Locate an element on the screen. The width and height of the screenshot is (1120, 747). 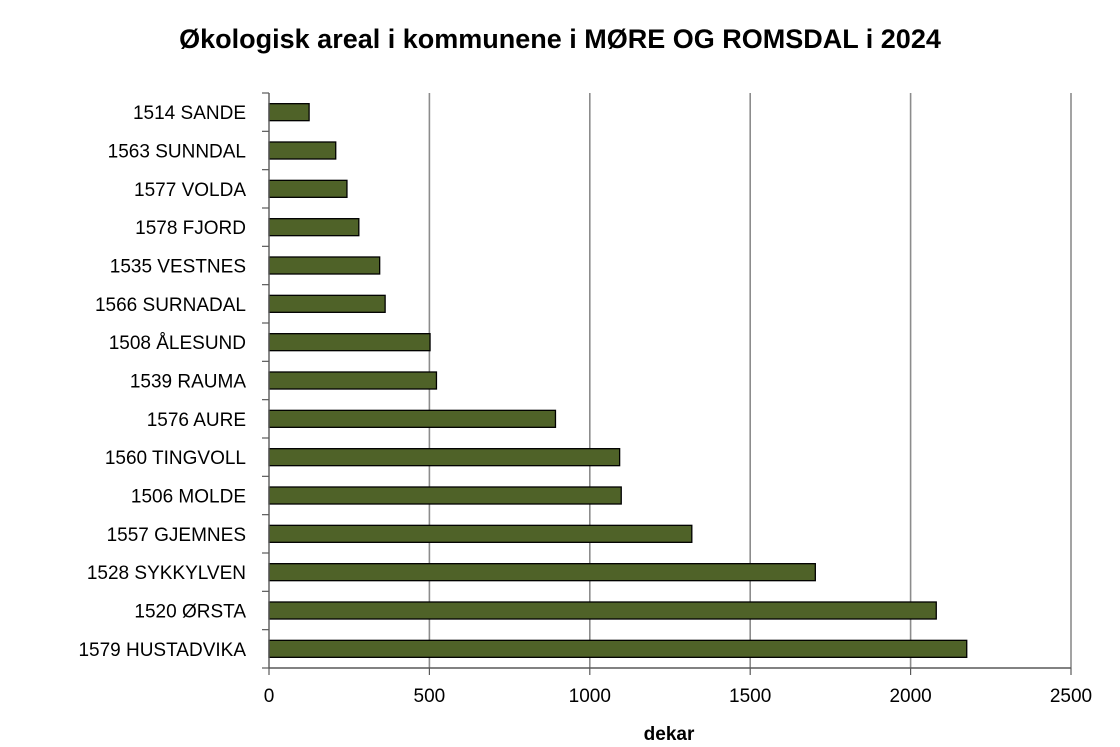
category-label: 1560 TINGVOLL is located at coordinates (175, 458).